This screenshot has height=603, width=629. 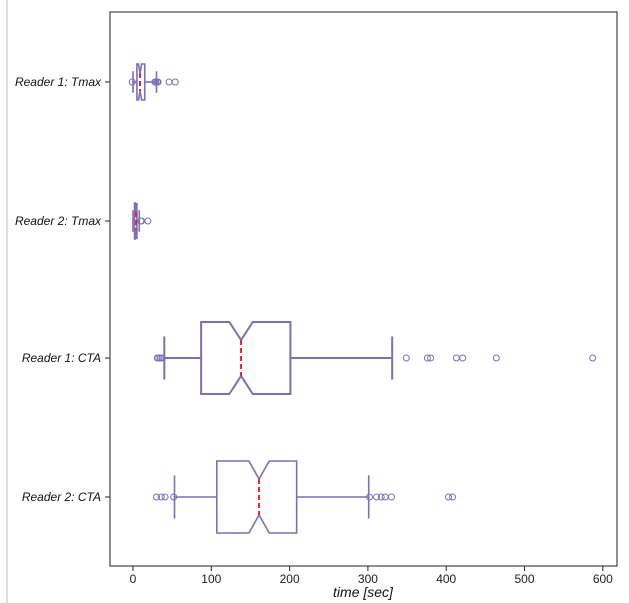 I want to click on x-tick-label: 0, so click(x=133, y=579).